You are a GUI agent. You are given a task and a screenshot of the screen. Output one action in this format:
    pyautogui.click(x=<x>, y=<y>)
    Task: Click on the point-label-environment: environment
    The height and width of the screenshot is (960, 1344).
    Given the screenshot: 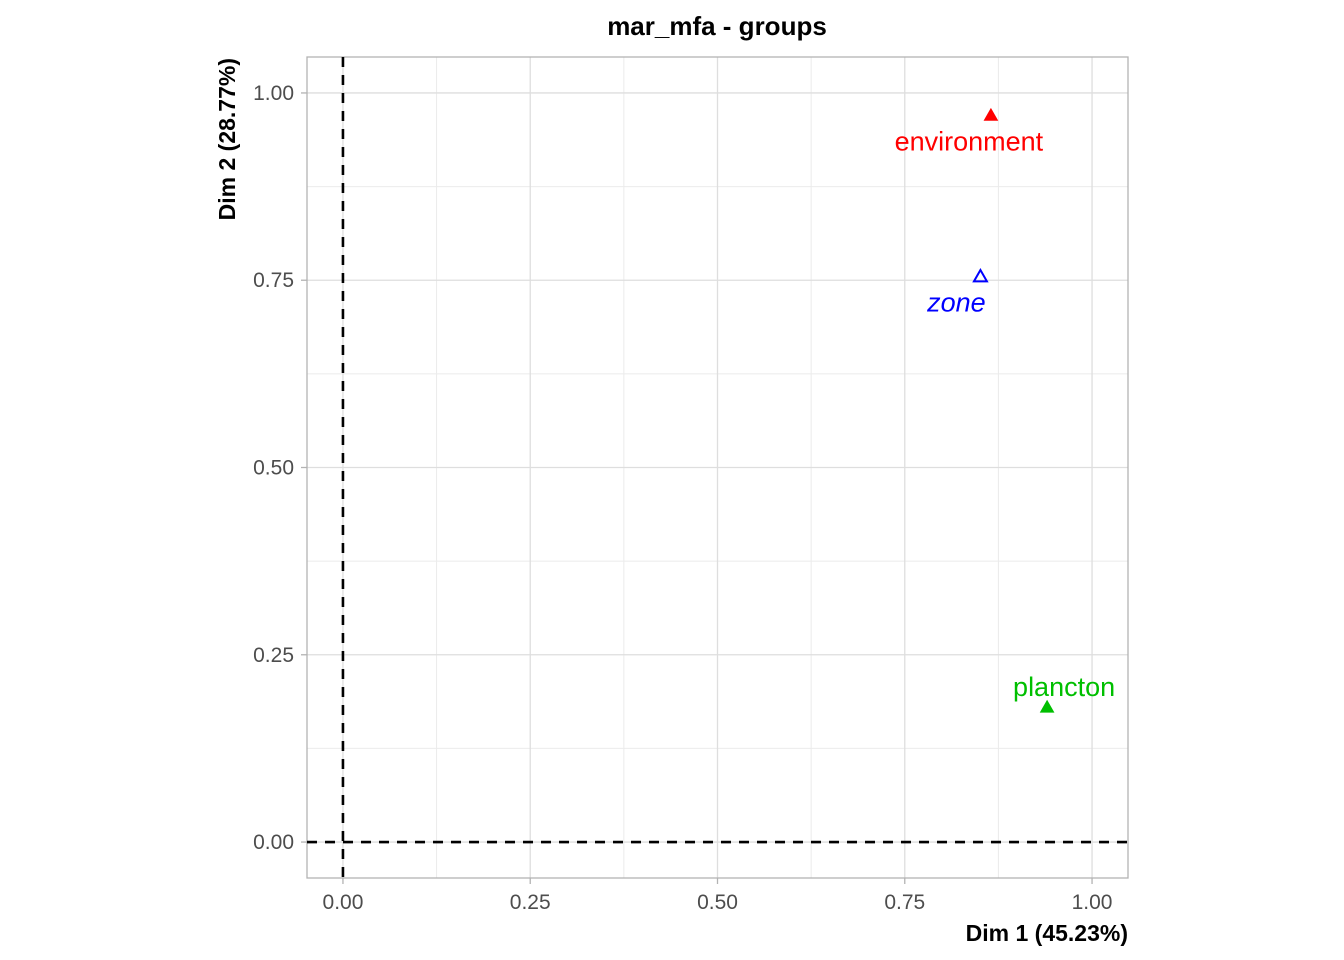 What is the action you would take?
    pyautogui.click(x=969, y=141)
    